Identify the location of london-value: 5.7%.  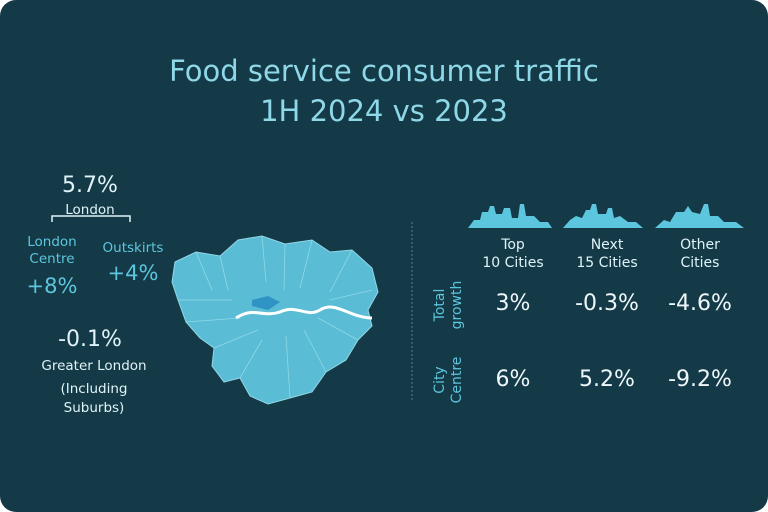
(90, 185).